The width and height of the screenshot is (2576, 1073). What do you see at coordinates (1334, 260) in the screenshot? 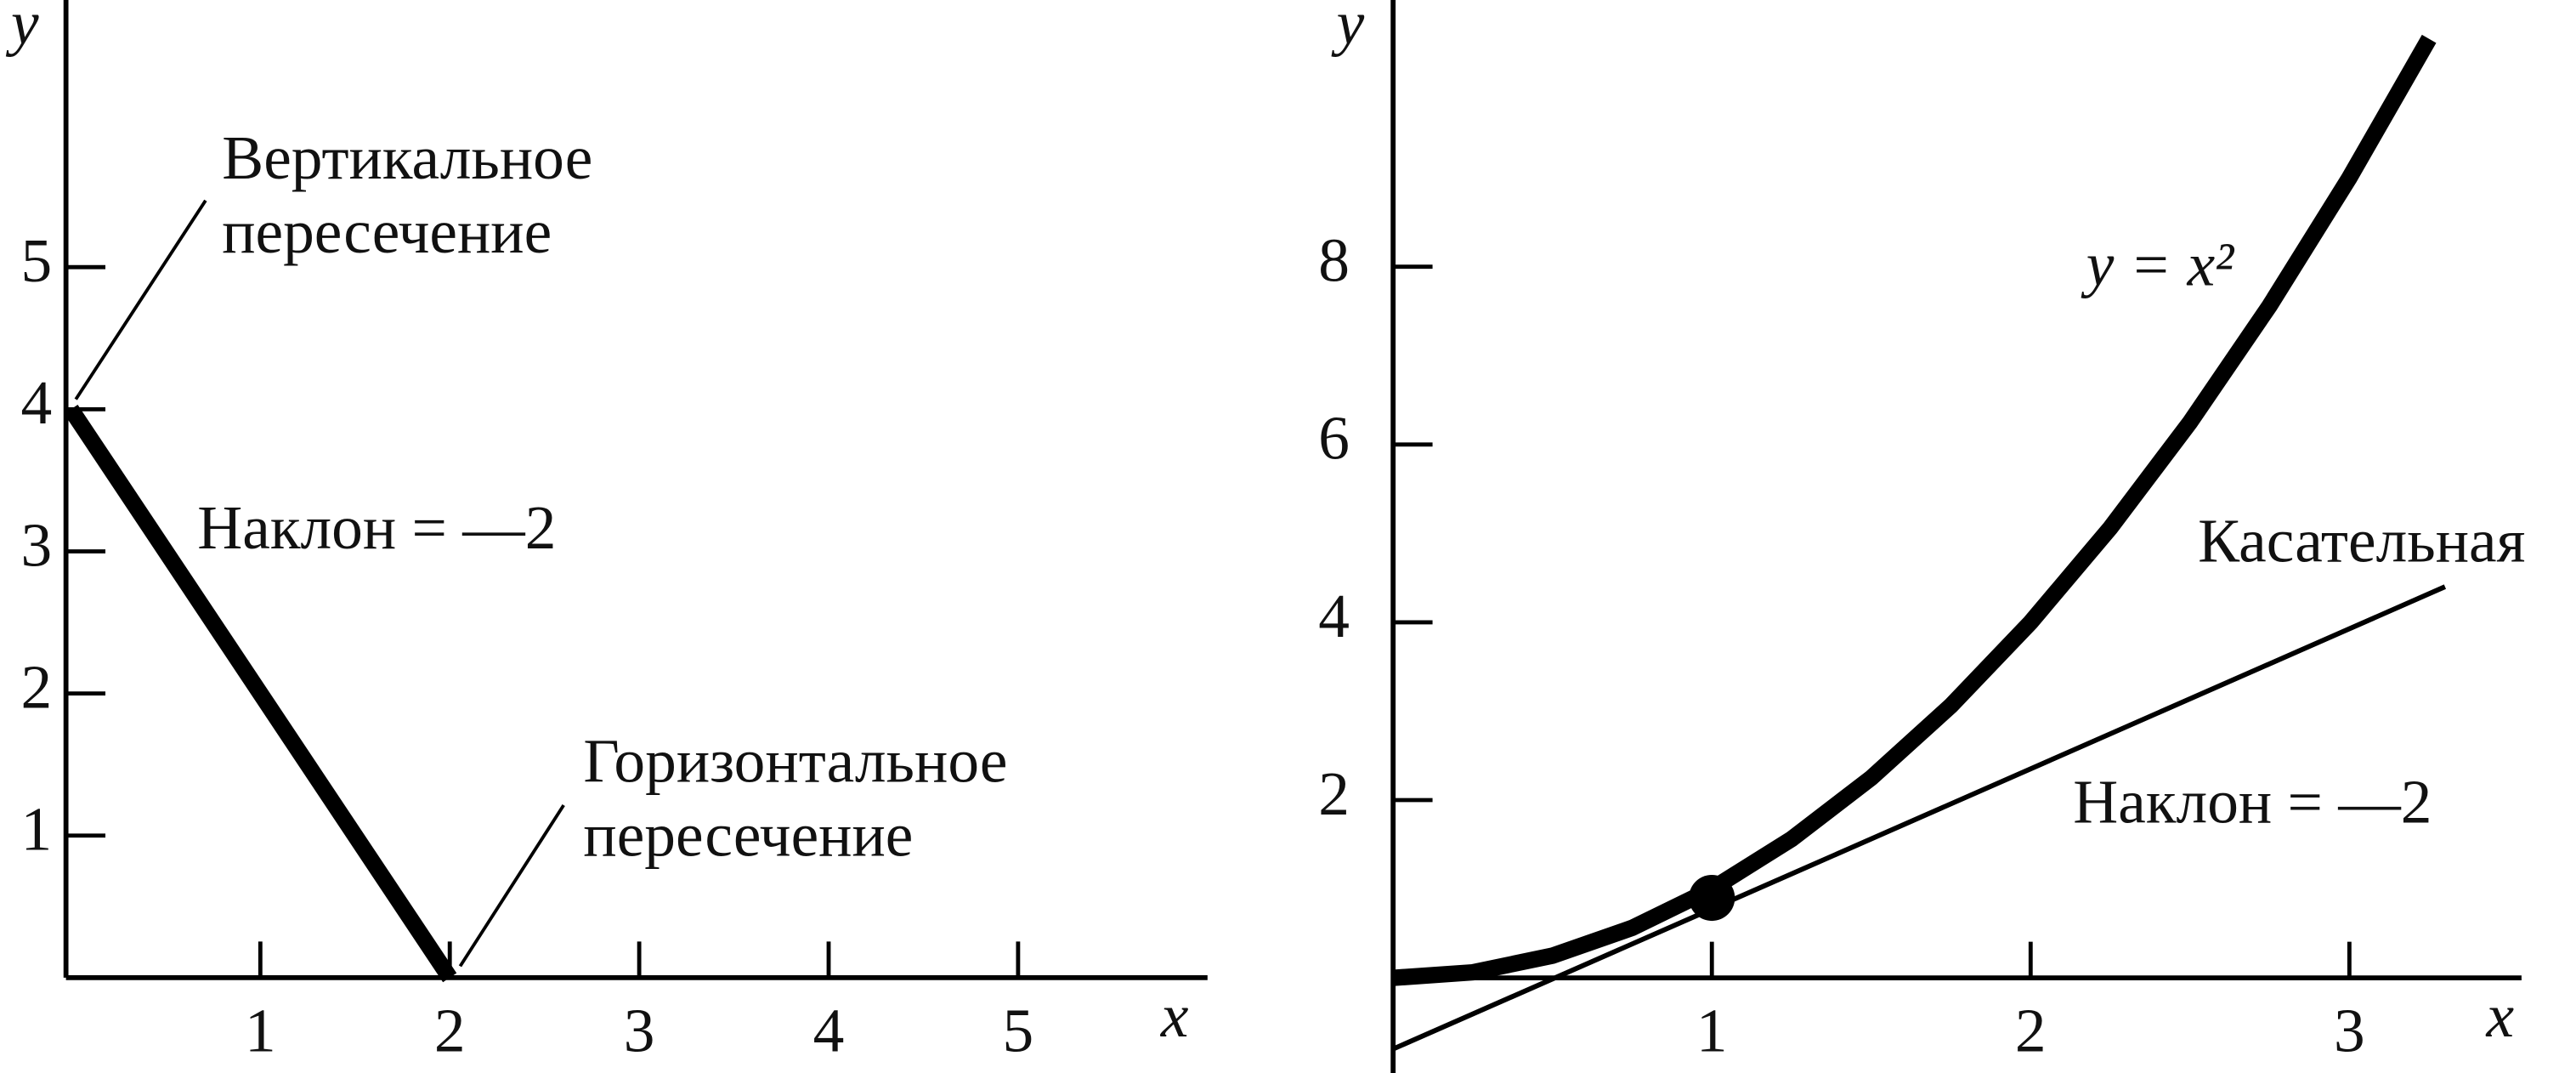
I see `y-tick-label: 8` at bounding box center [1334, 260].